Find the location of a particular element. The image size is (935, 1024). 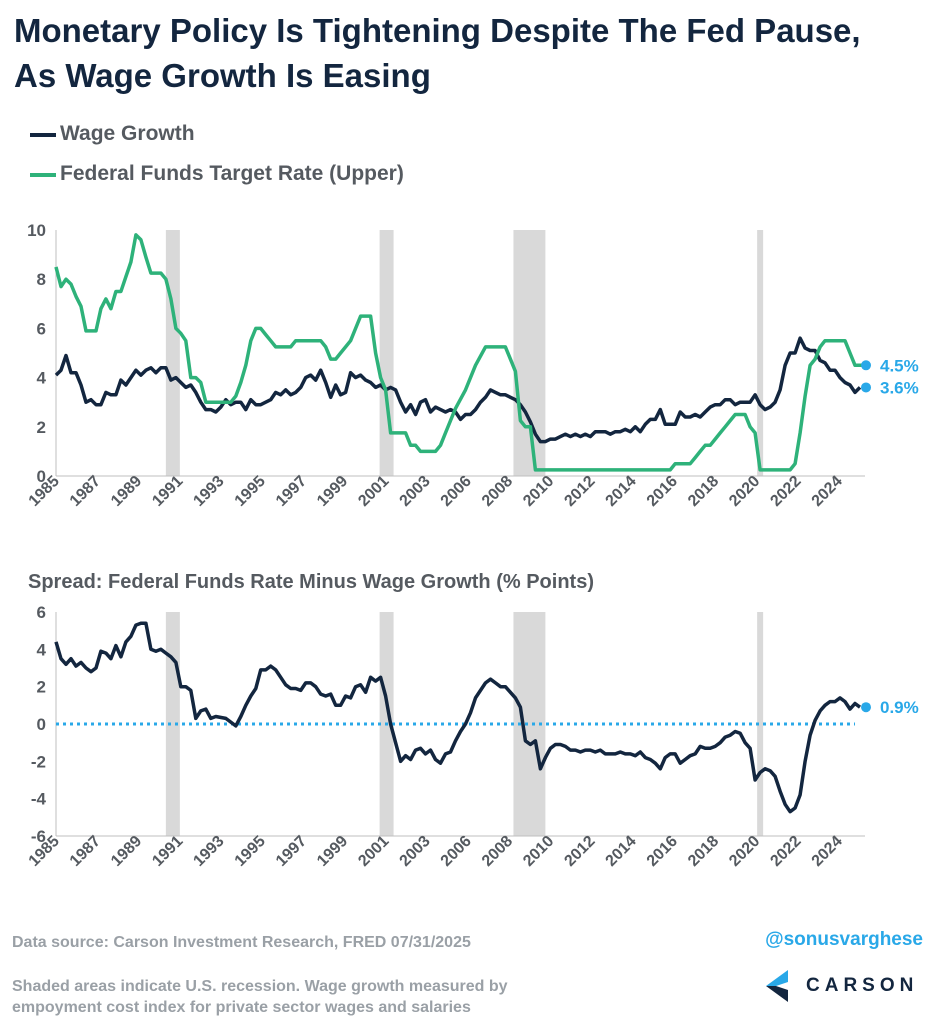

y-tick-label: 10 is located at coordinates (36, 230).